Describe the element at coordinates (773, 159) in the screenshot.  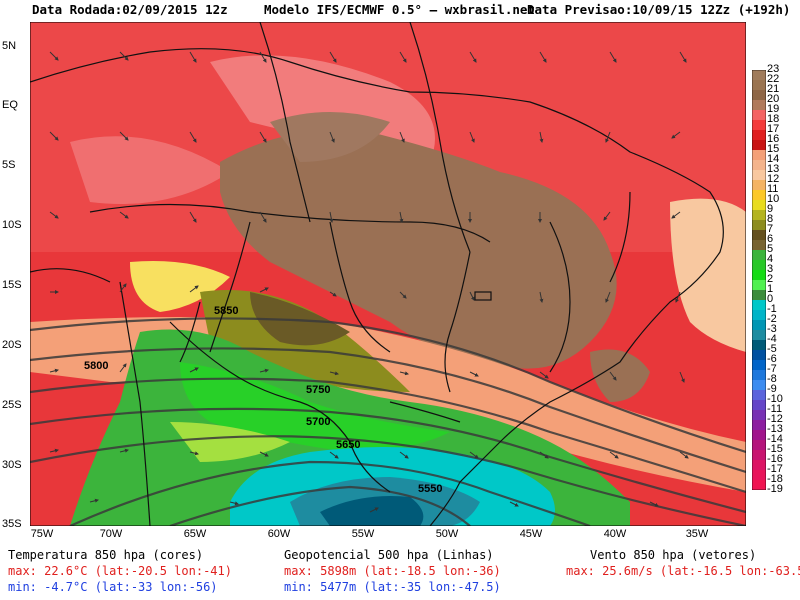
I see `colorbar-label: 14` at that location.